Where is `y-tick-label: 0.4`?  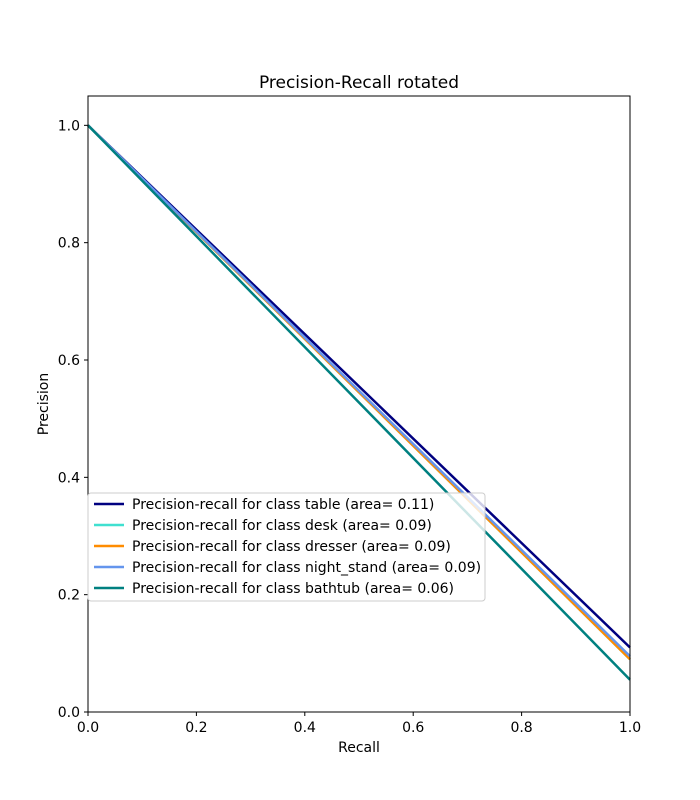
y-tick-label: 0.4 is located at coordinates (69, 478).